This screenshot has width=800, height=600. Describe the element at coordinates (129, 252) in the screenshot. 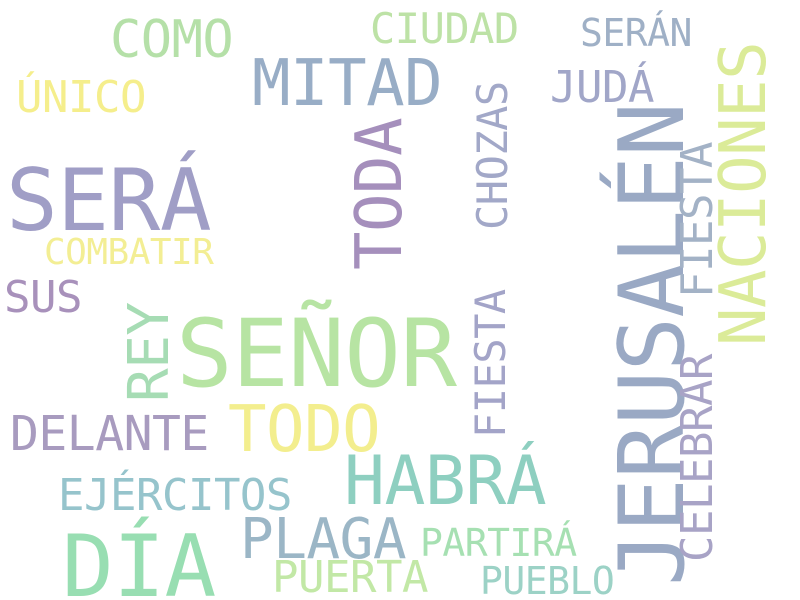

I see `word-combatir: COMBATIR` at that location.